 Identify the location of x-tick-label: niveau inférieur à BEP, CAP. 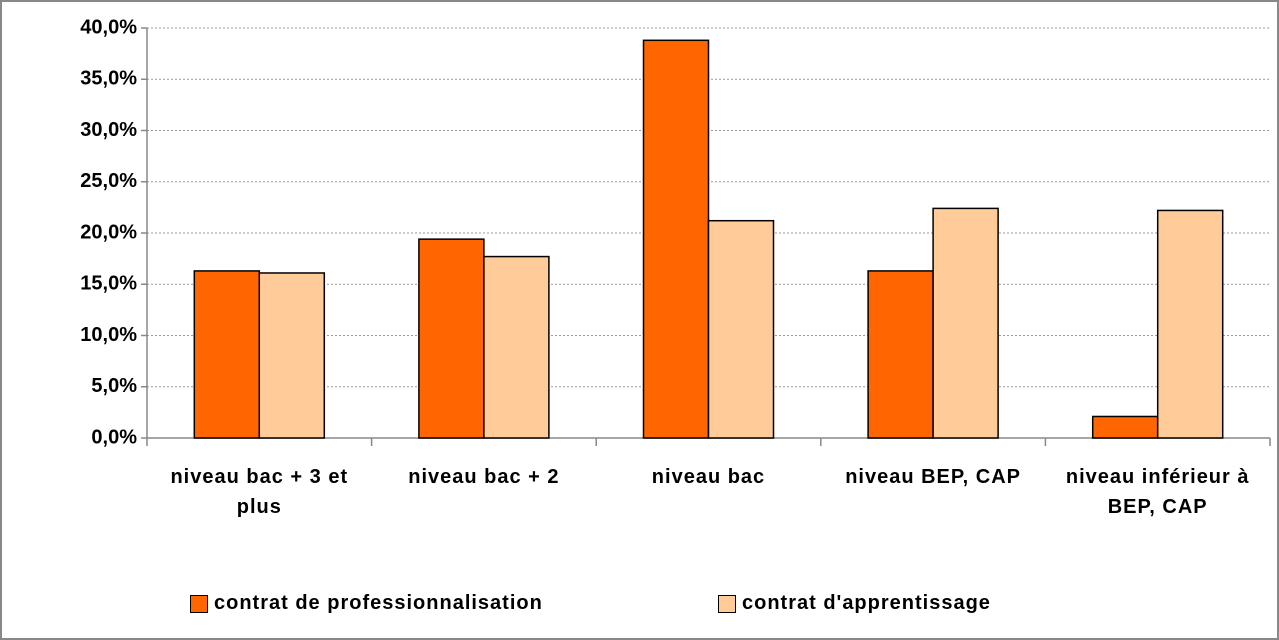
(1157, 492).